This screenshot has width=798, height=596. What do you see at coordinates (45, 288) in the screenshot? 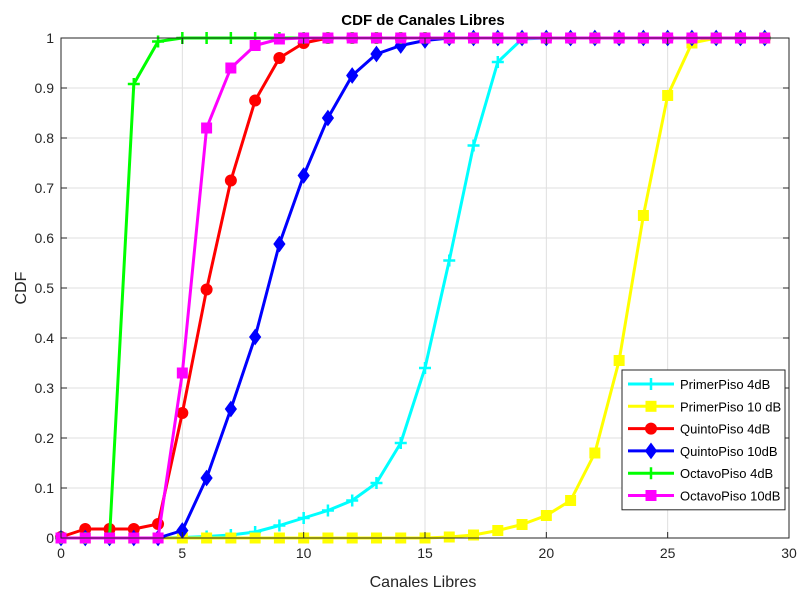
I see `y-tick-label: 0.5` at bounding box center [45, 288].